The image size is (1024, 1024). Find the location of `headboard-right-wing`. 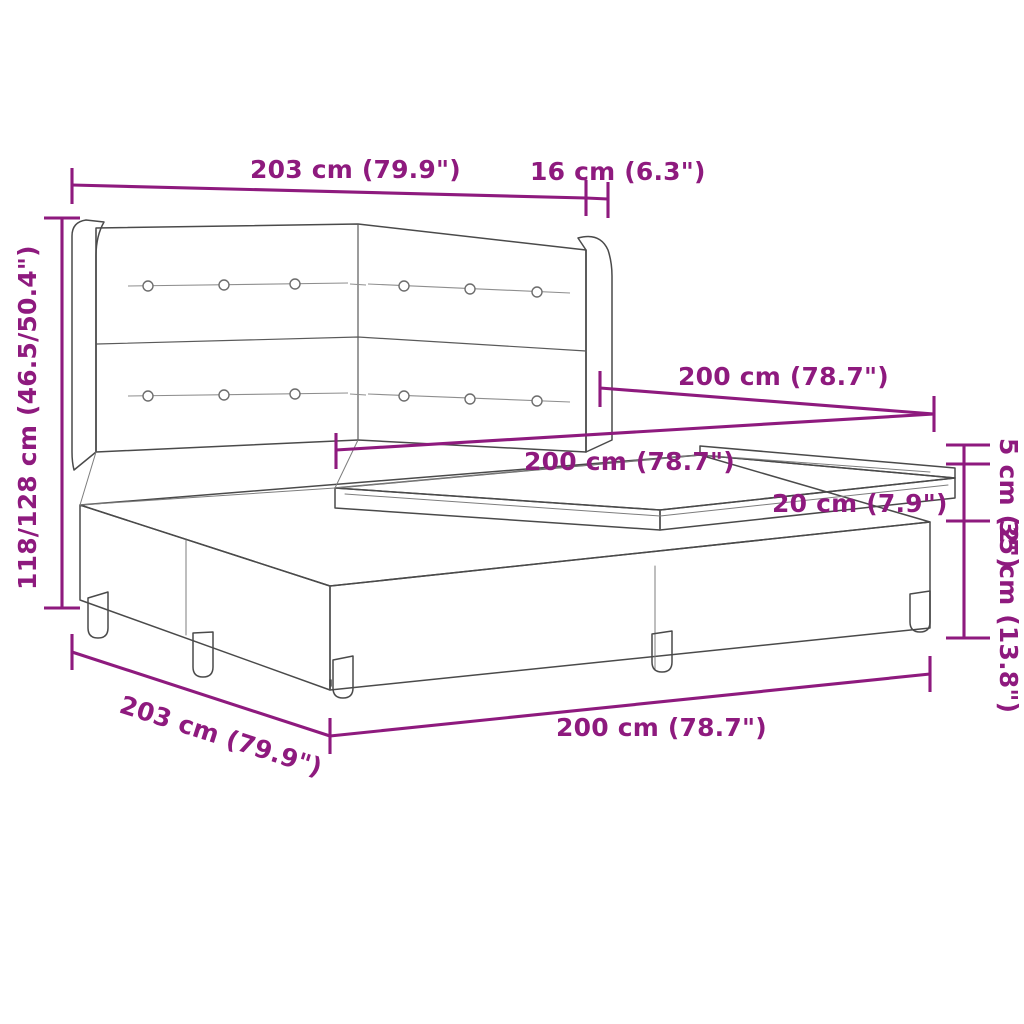

headboard-right-wing is located at coordinates (595, 344).